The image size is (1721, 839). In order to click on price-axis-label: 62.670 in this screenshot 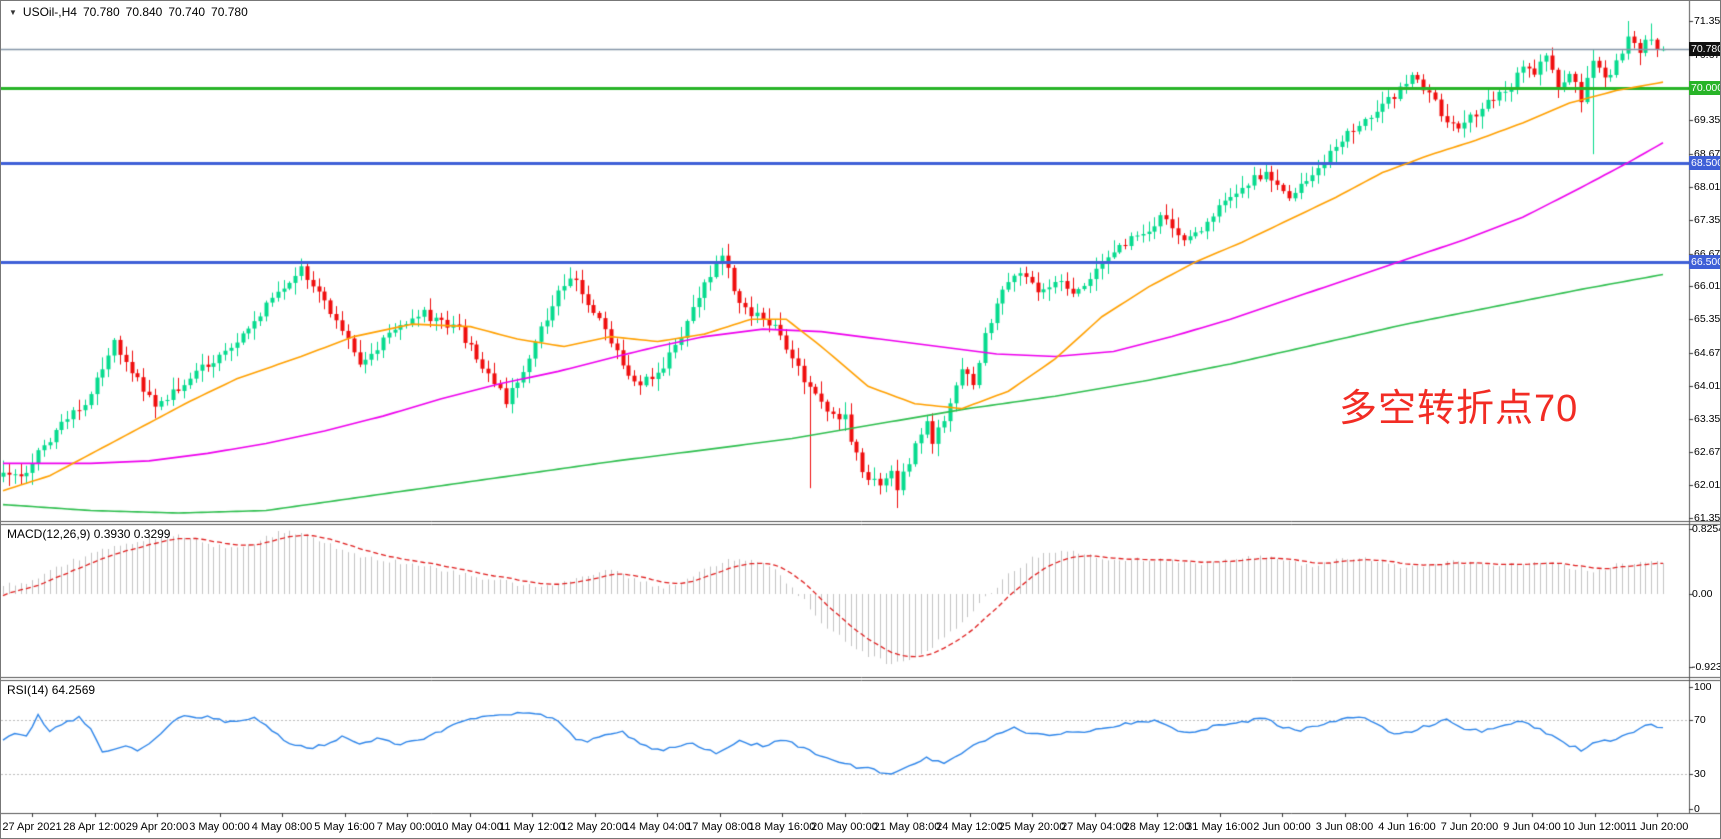, I will do `click(1707, 452)`.